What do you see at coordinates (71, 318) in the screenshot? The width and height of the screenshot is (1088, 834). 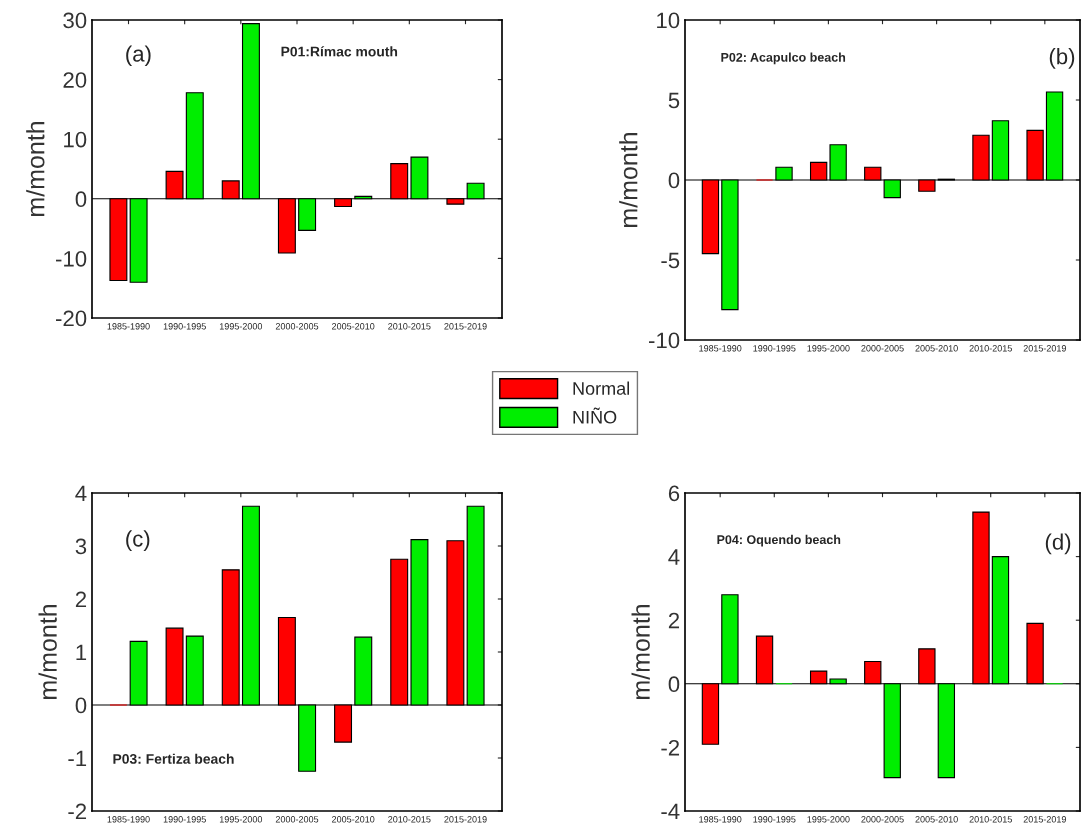 I see `y-tick-label: -20` at bounding box center [71, 318].